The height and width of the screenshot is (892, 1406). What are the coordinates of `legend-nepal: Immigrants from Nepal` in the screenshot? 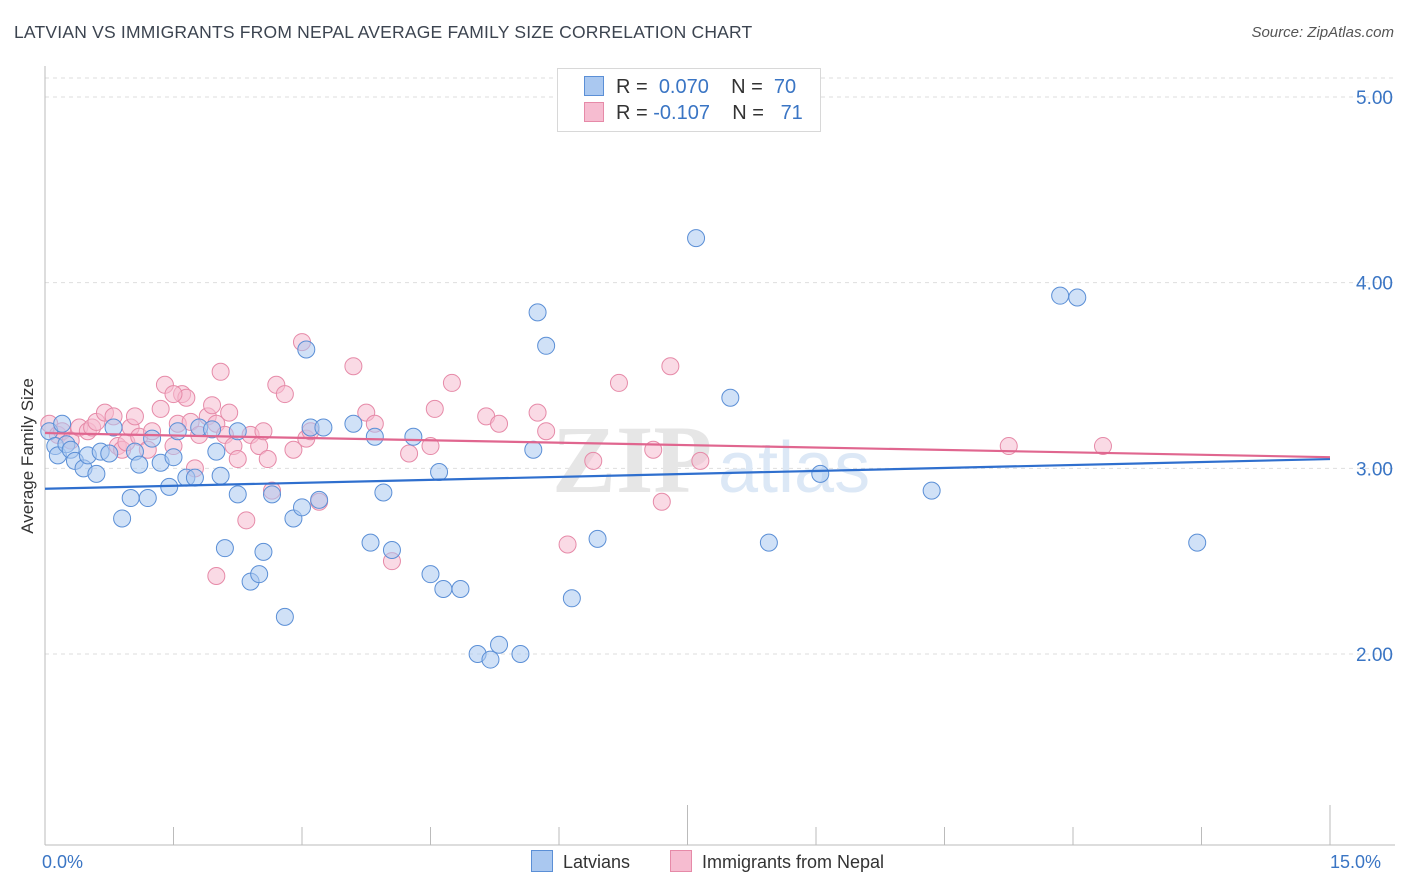 It's located at (777, 861).